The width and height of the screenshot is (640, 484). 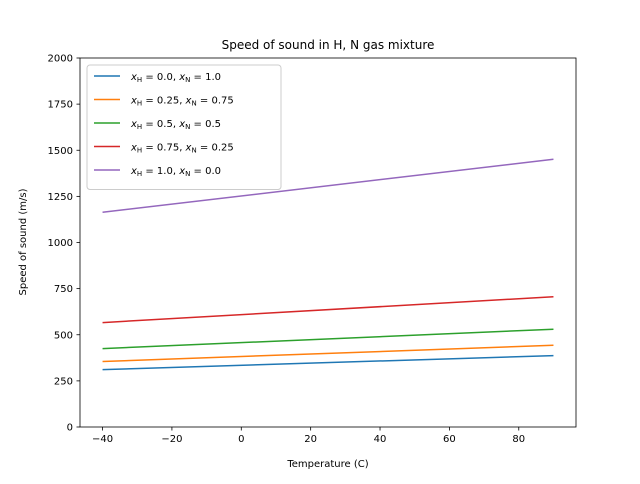 I want to click on x-tick-label: 80, so click(x=518, y=439).